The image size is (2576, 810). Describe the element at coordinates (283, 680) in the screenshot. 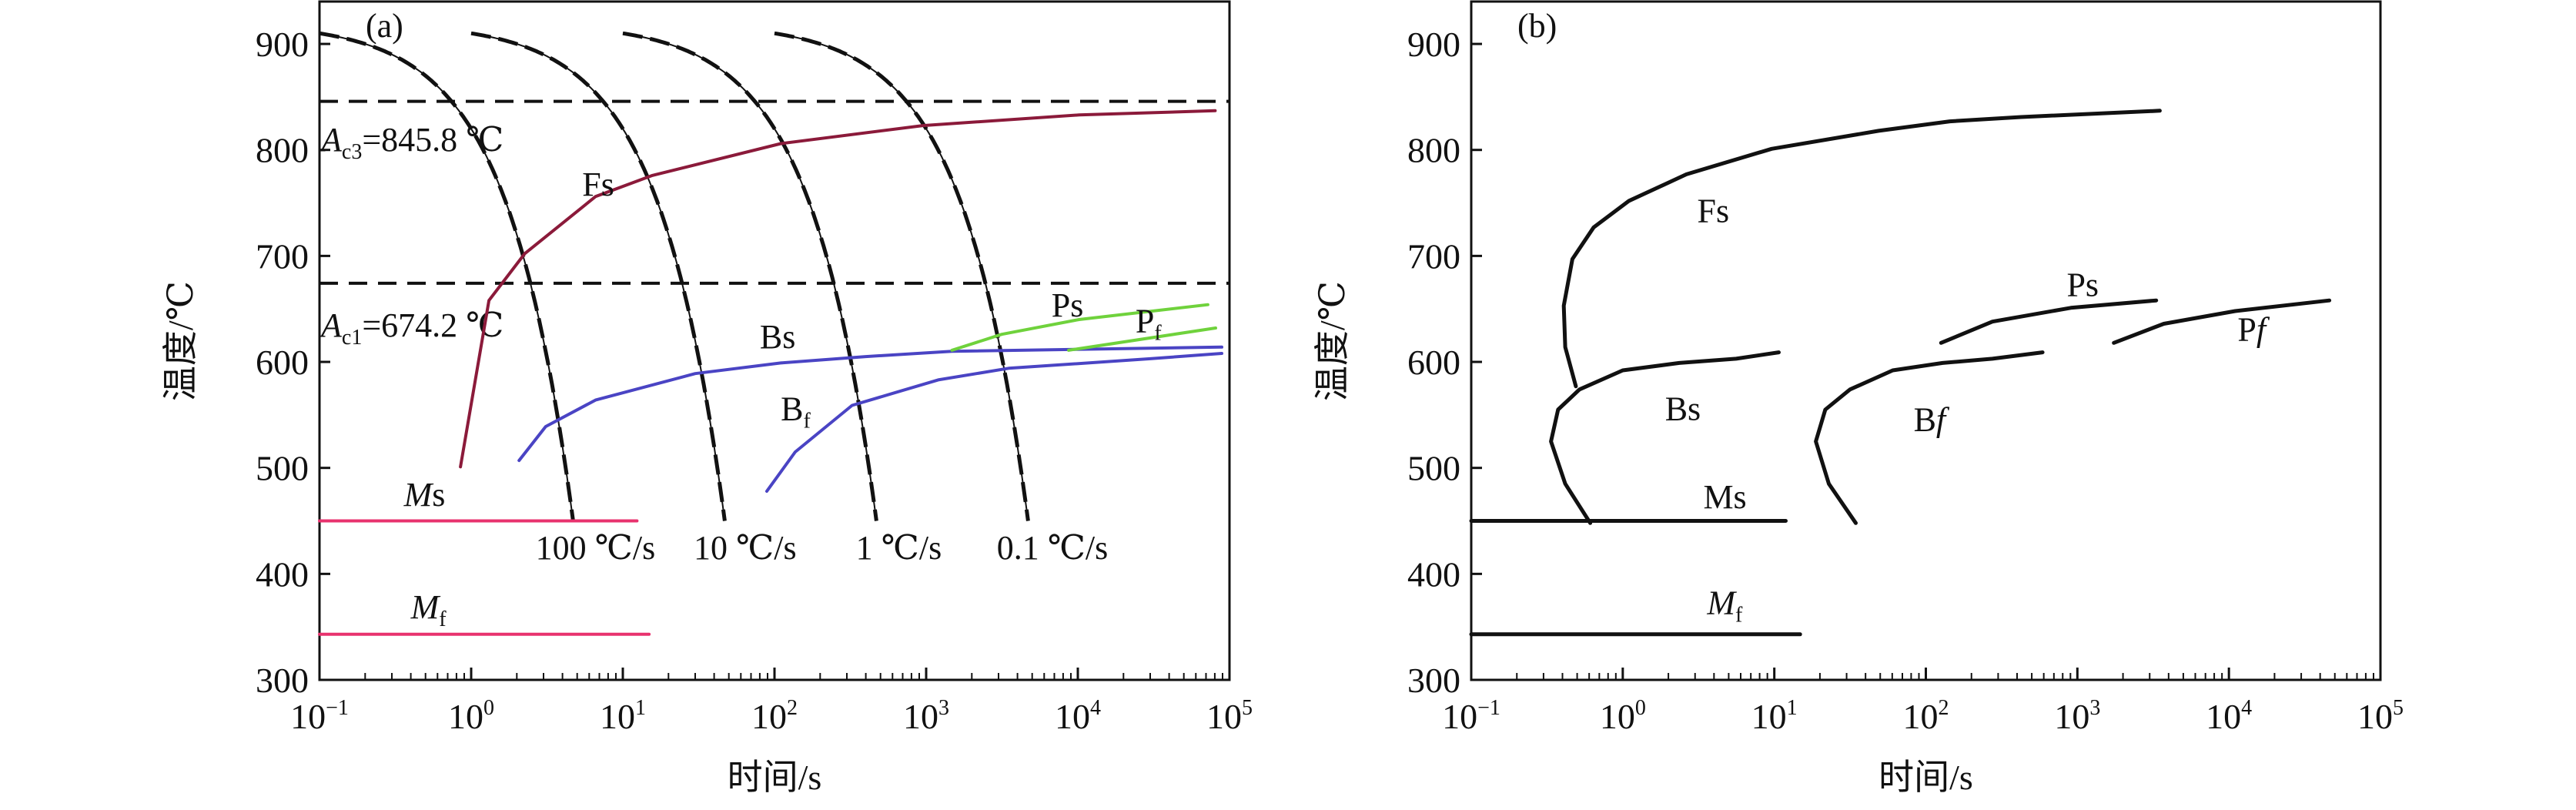

I see `y-tick-label: 300` at that location.